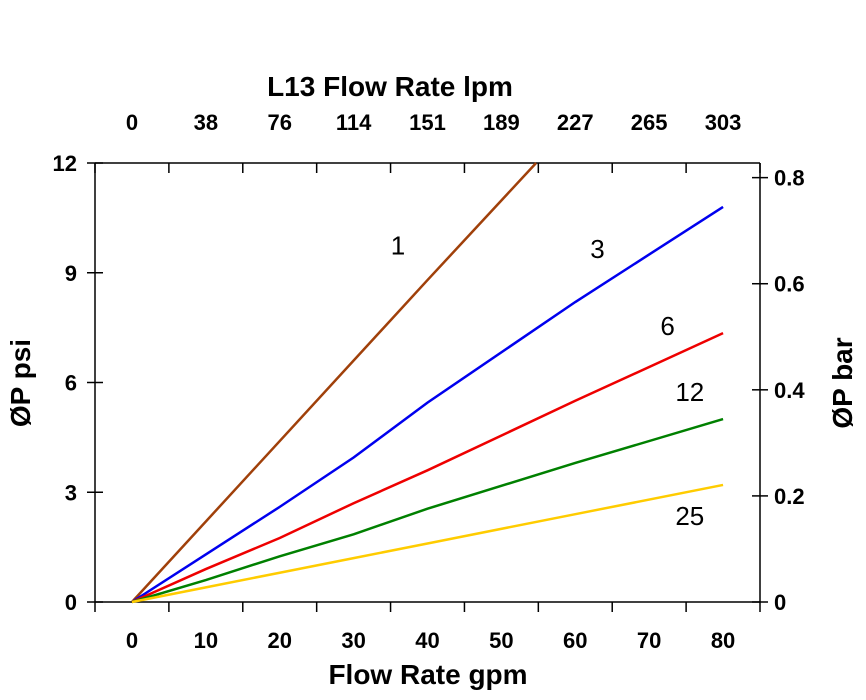 The width and height of the screenshot is (866, 700). What do you see at coordinates (501, 640) in the screenshot?
I see `x-tick-label: 50` at bounding box center [501, 640].